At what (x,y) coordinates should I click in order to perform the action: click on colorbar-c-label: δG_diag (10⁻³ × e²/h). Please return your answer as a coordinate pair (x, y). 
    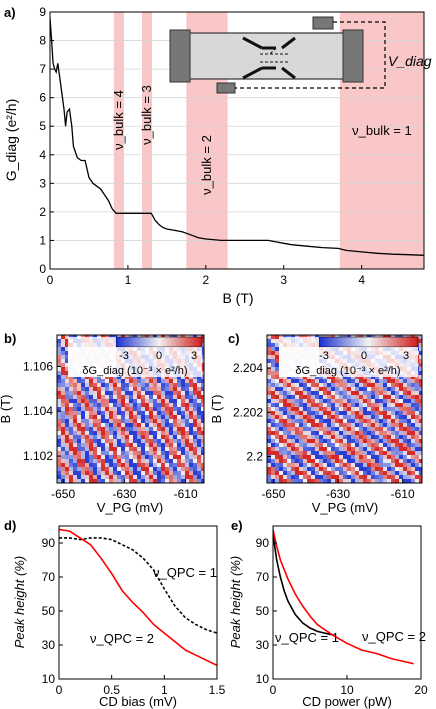
    Looking at the image, I should click on (347, 371).